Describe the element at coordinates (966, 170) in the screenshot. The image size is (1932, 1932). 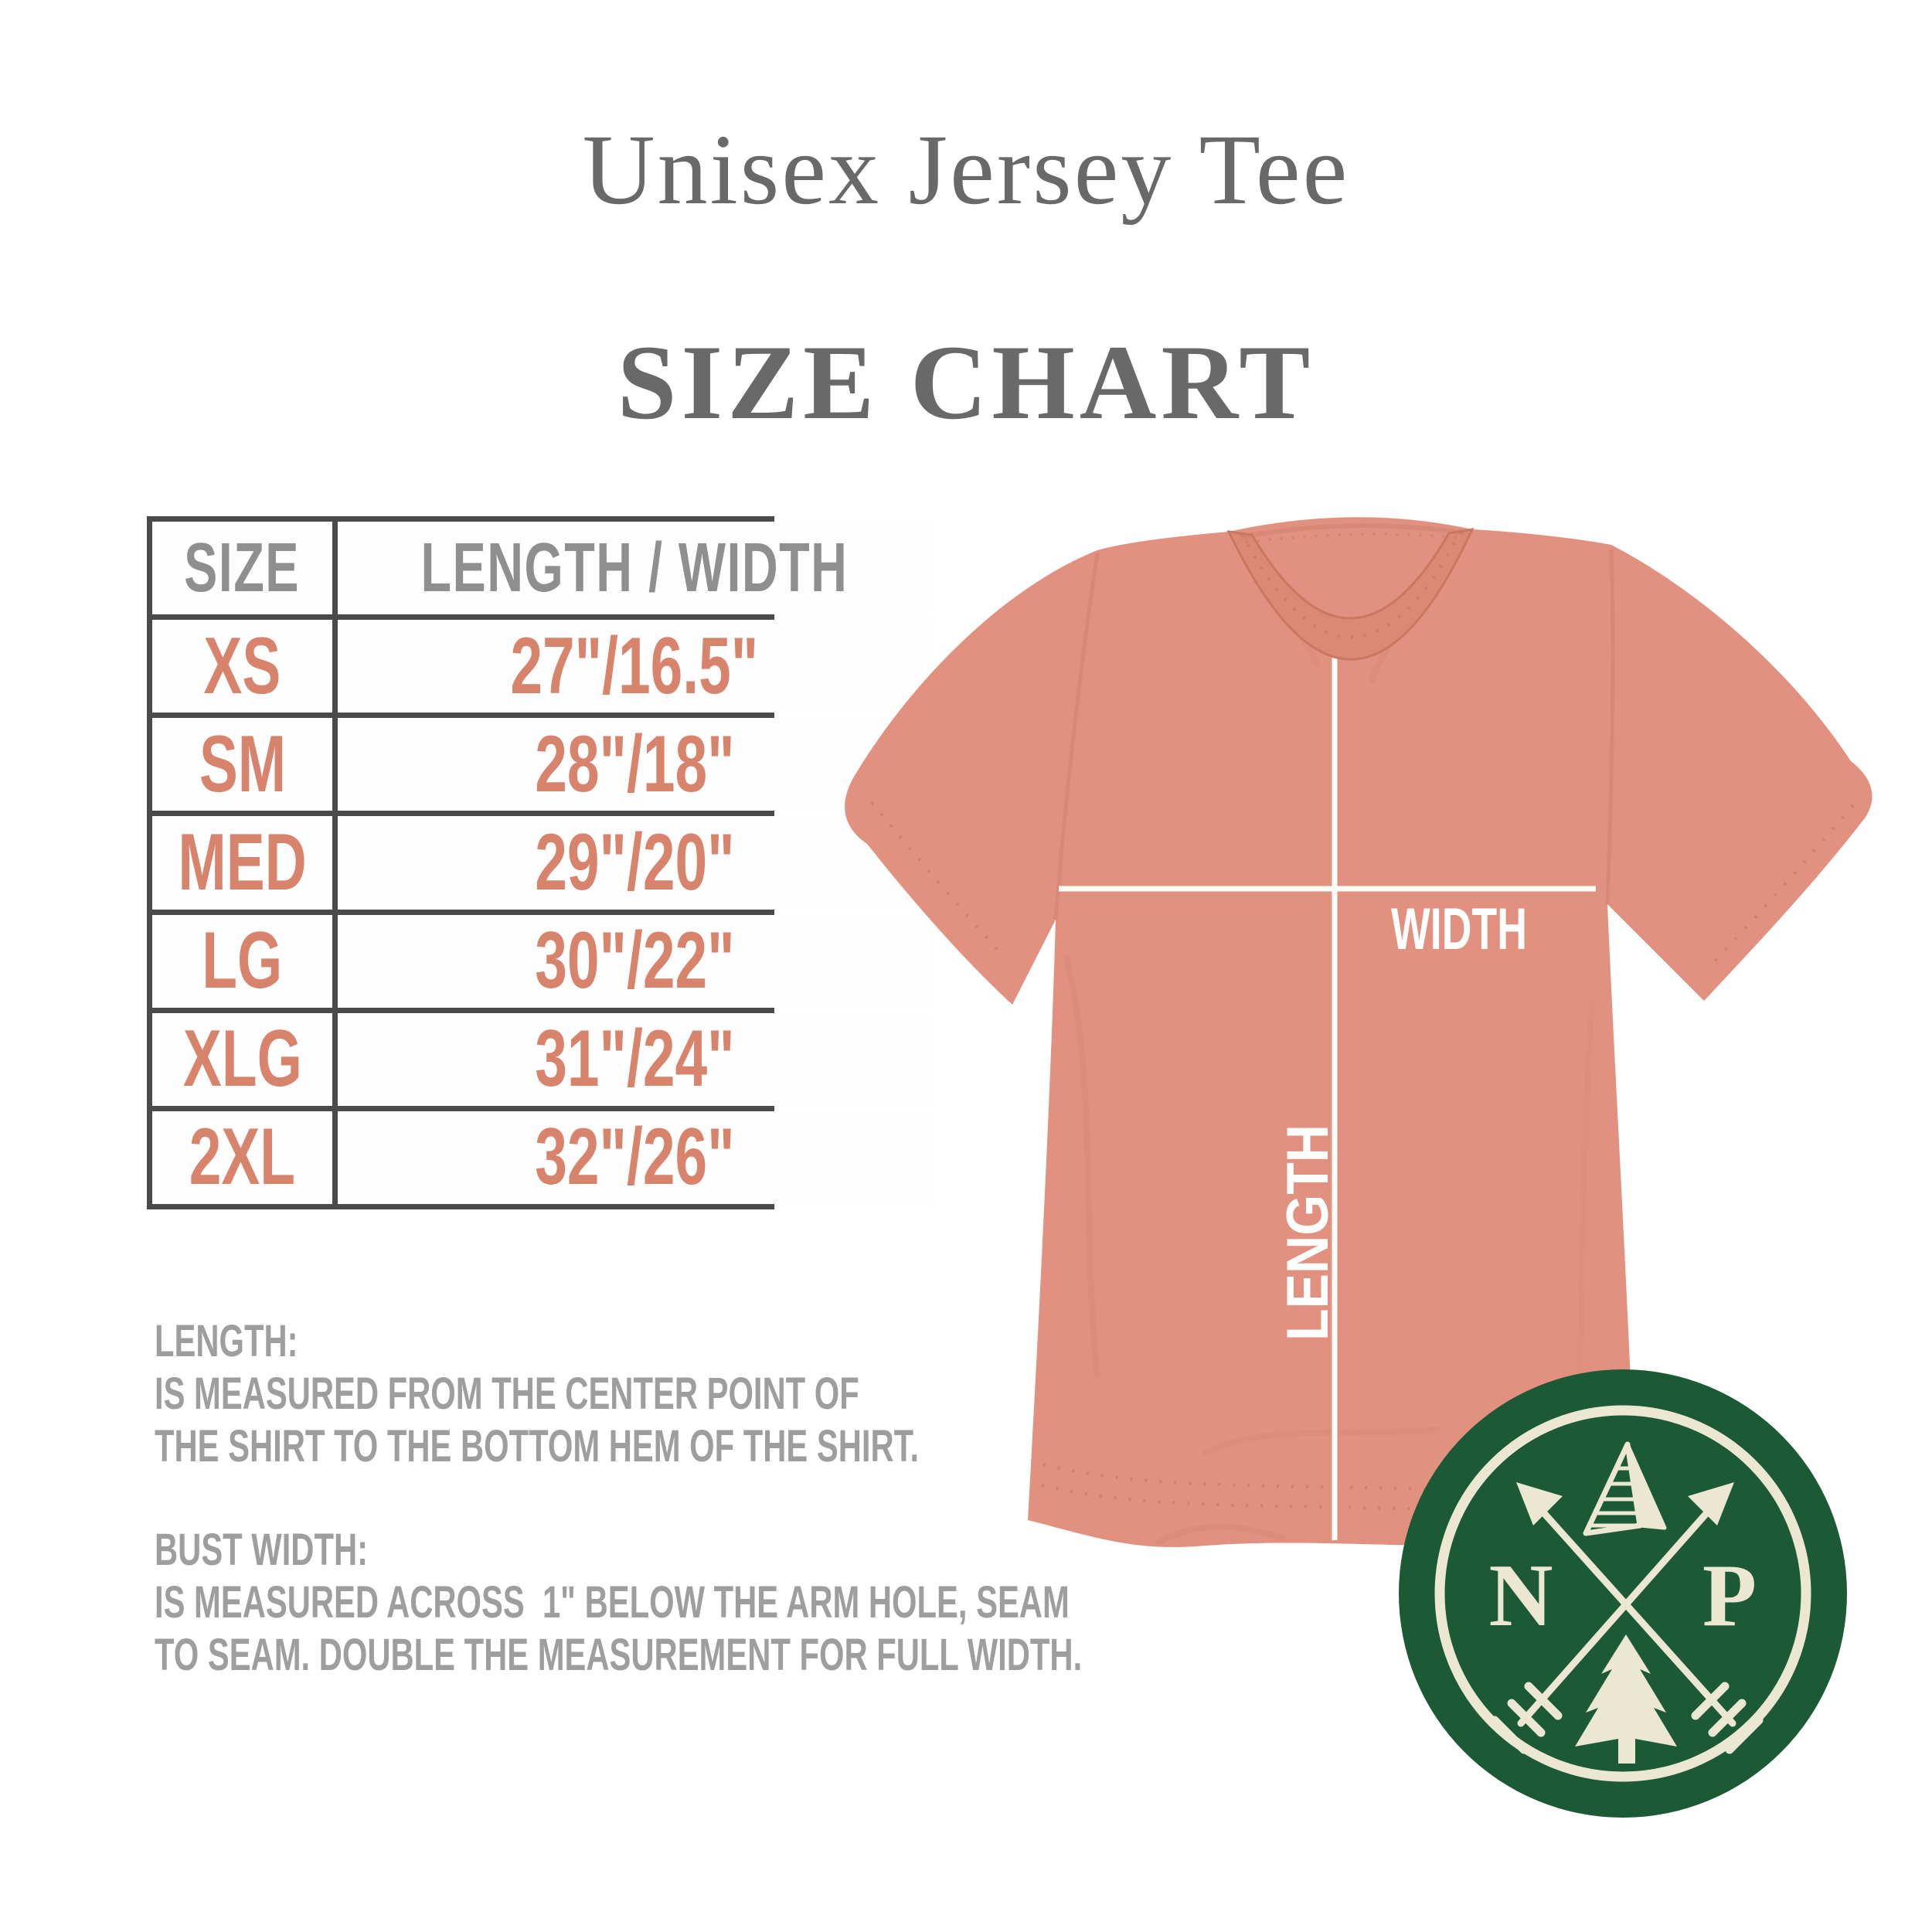
I see `page-title: Unisex Jersey Tee` at that location.